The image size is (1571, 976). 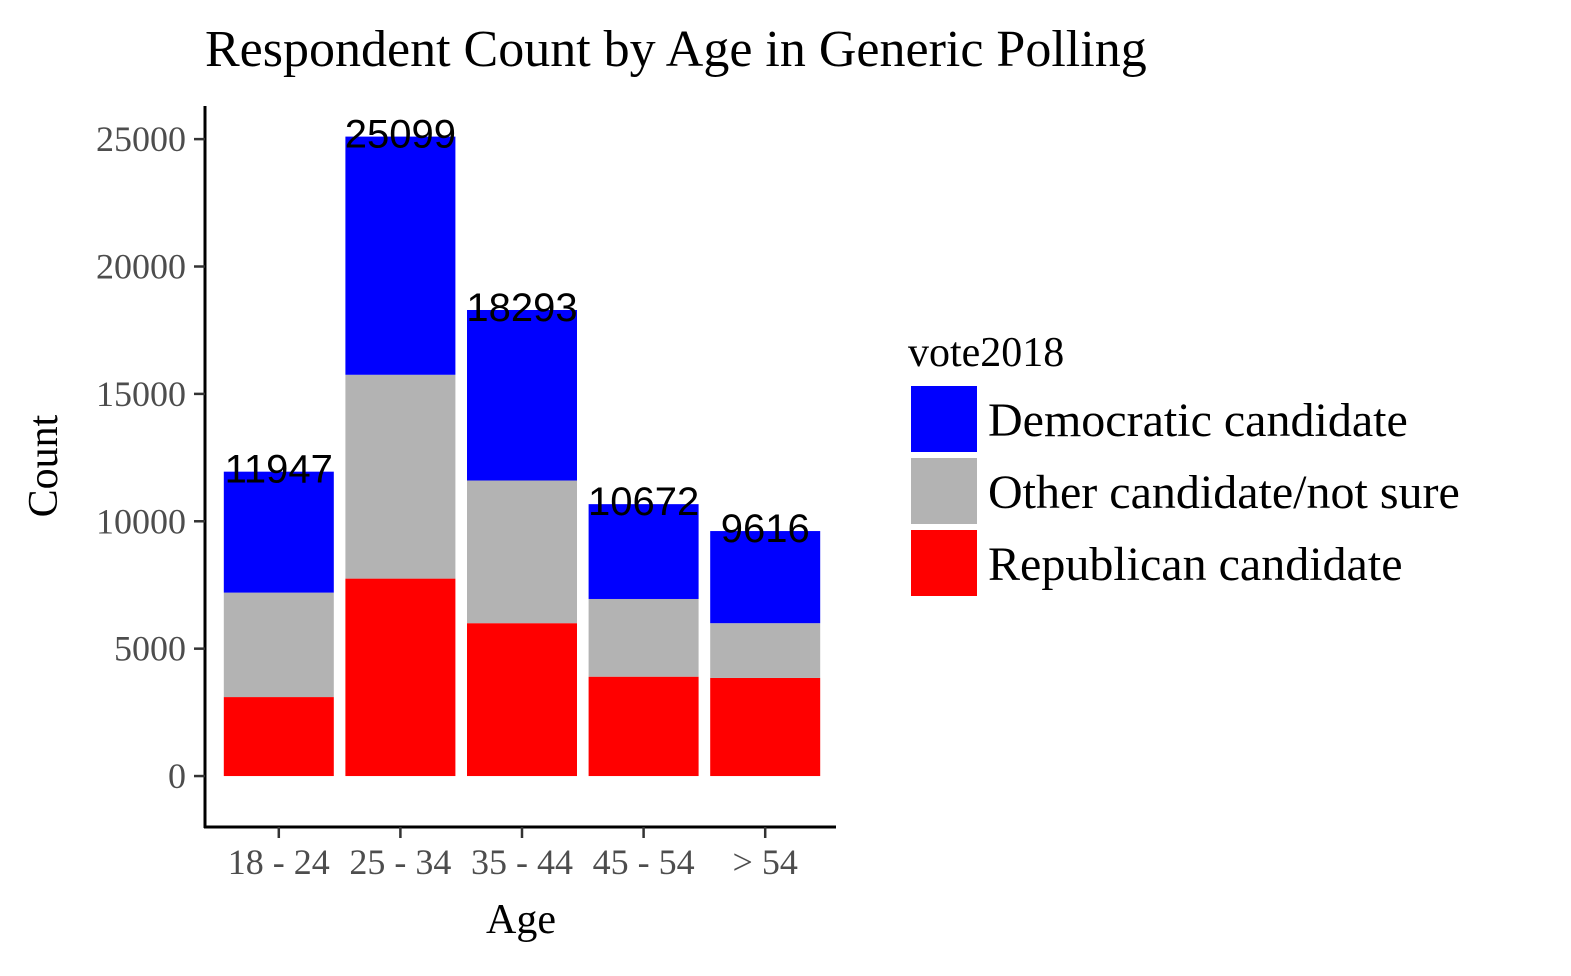 What do you see at coordinates (141, 521) in the screenshot?
I see `y-tick-label: 10000` at bounding box center [141, 521].